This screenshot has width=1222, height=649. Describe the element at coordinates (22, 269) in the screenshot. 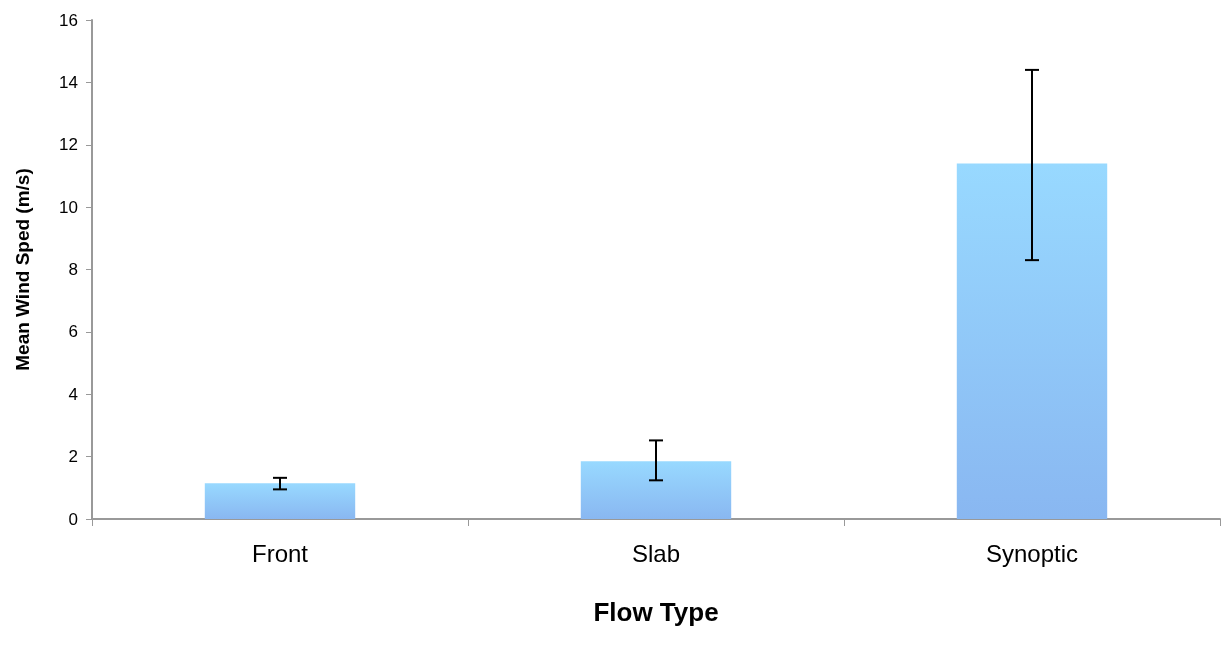

I see `y-axis-title: Mean Wind Sped (m/s)` at that location.